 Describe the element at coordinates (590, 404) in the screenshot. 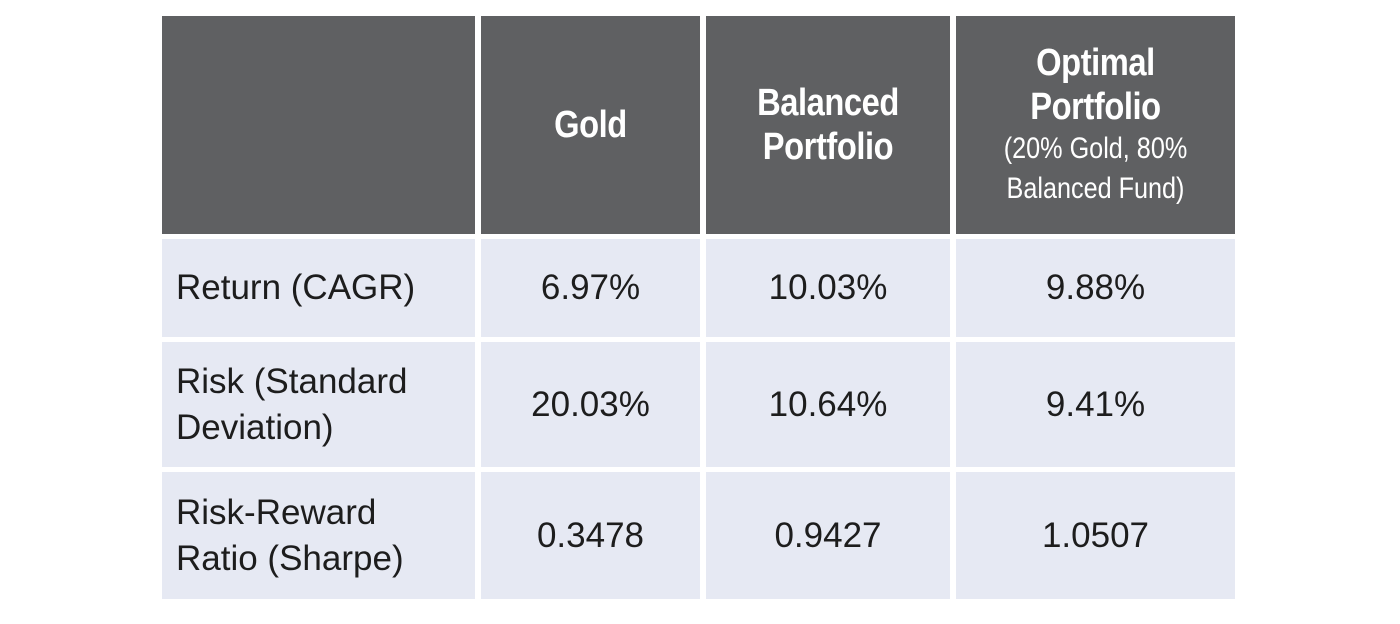

I see `cell-value: 20.03%` at that location.